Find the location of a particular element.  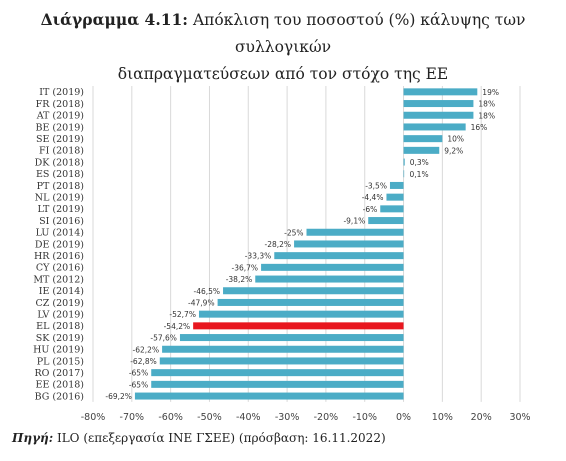

x-tick-label: -80% is located at coordinates (93, 417).